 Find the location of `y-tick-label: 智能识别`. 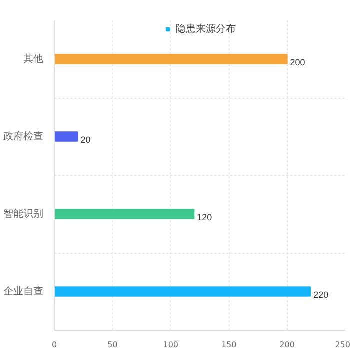

y-tick-label: 智能识别 is located at coordinates (24, 214).